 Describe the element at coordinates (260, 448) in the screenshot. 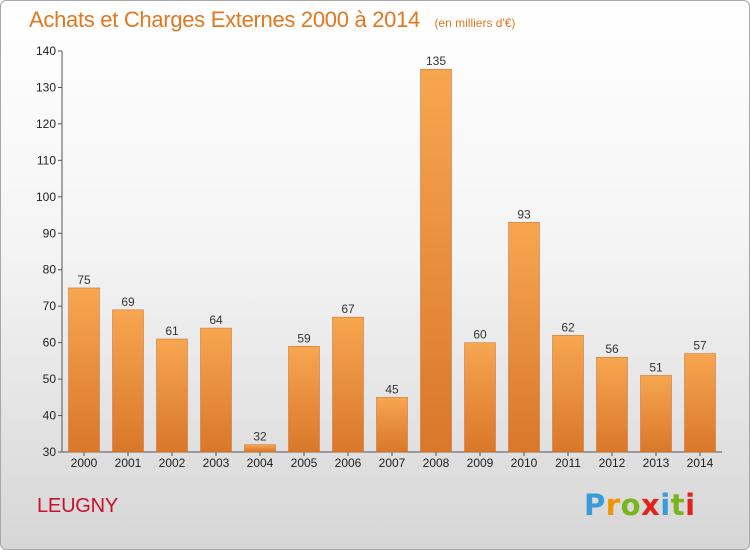

I see `bar-2004` at that location.